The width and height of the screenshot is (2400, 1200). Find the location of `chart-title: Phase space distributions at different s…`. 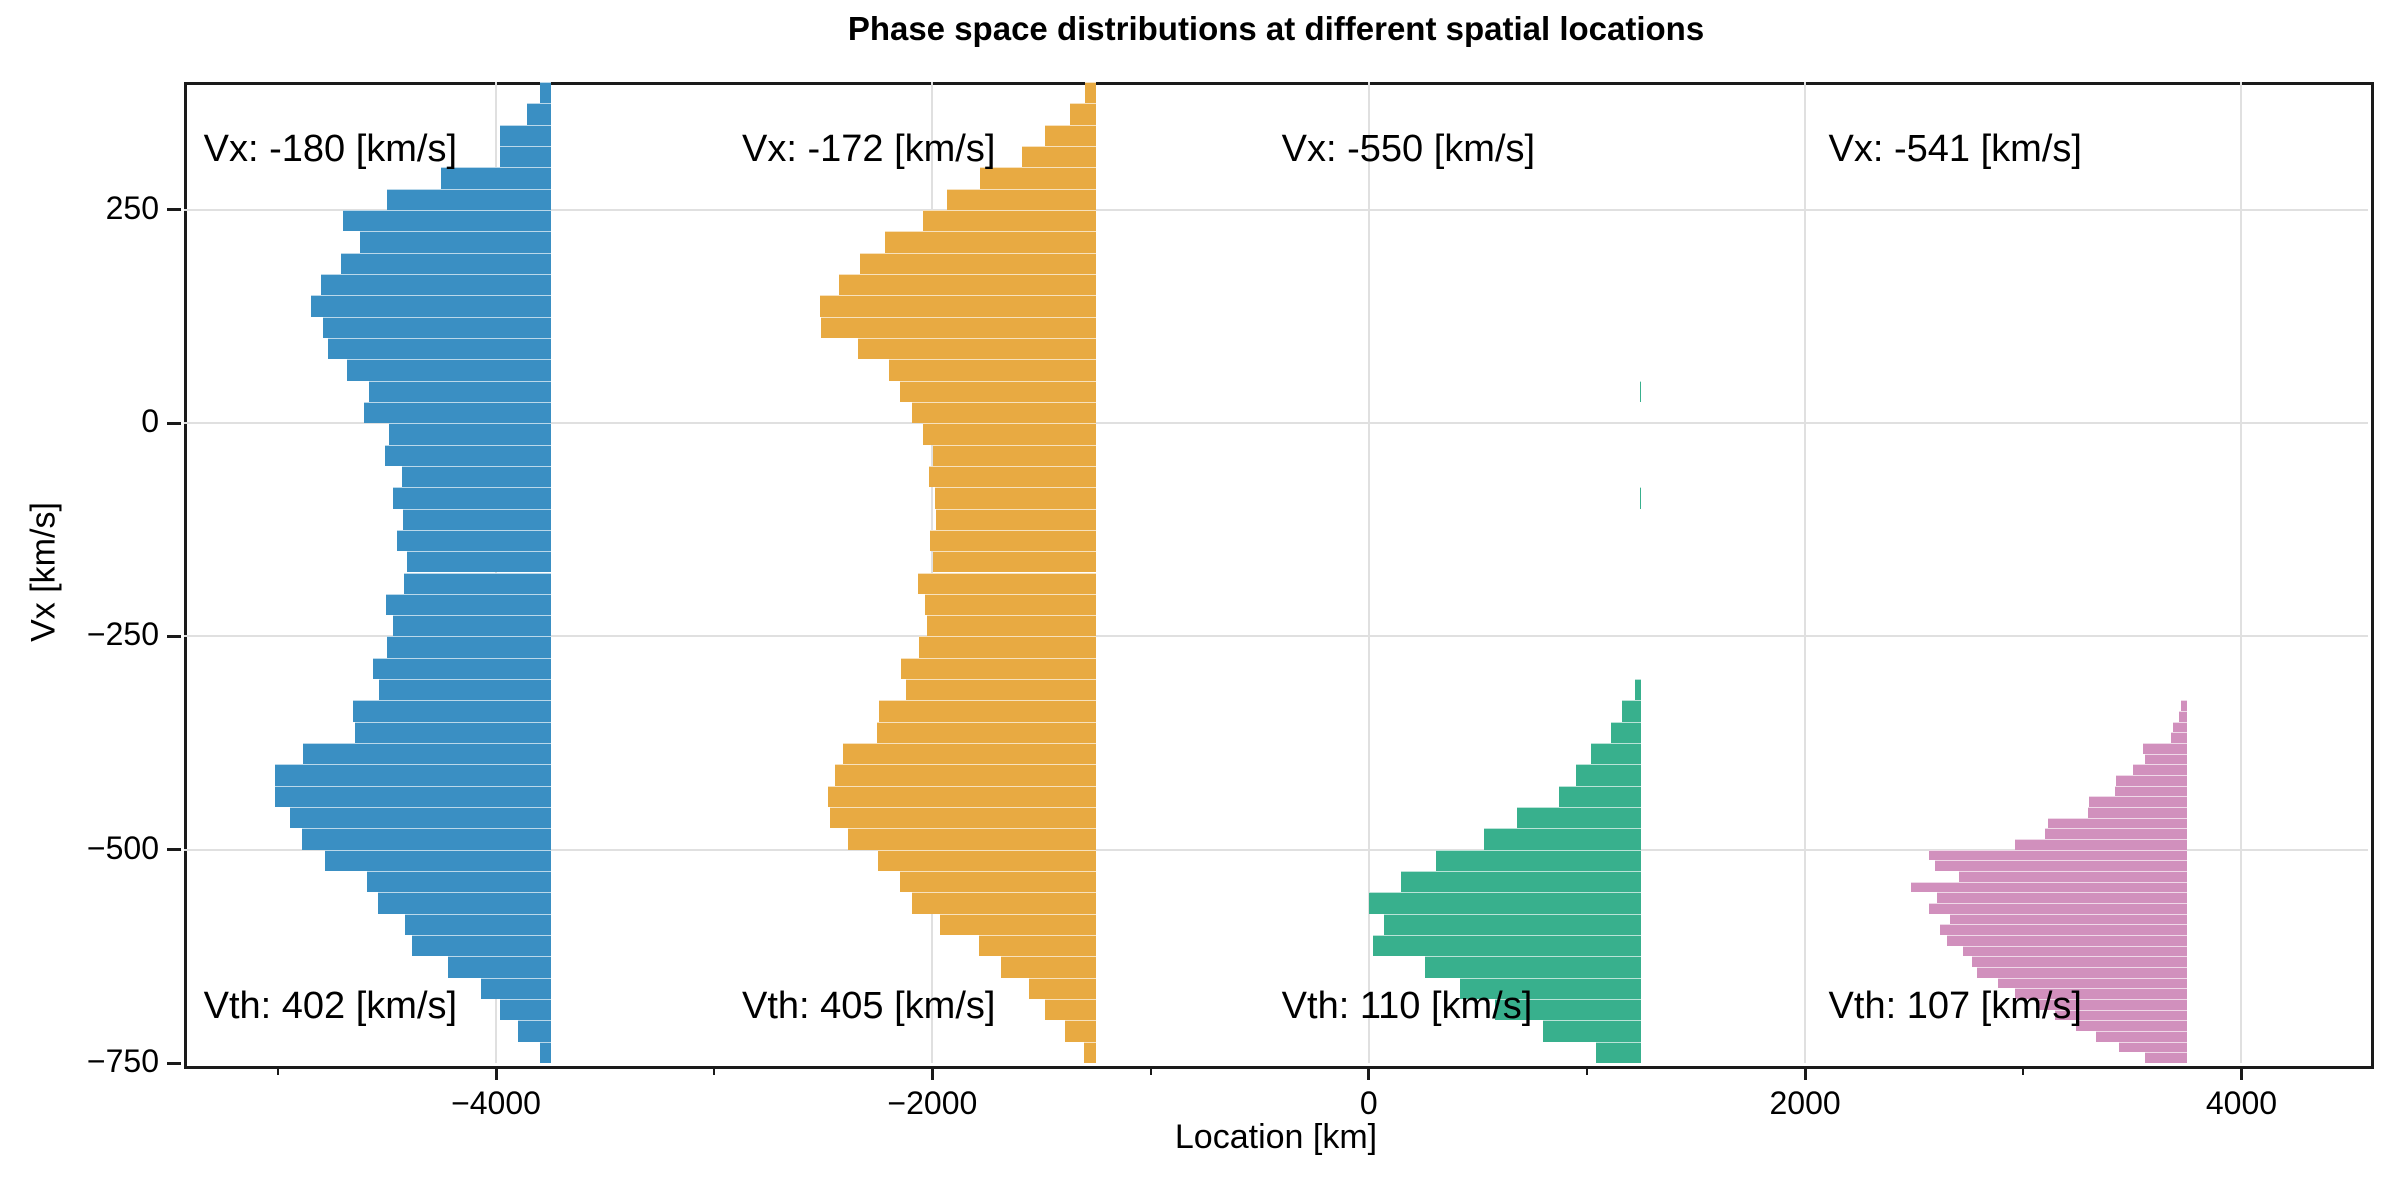

chart-title: Phase space distributions at different s… is located at coordinates (1276, 28).